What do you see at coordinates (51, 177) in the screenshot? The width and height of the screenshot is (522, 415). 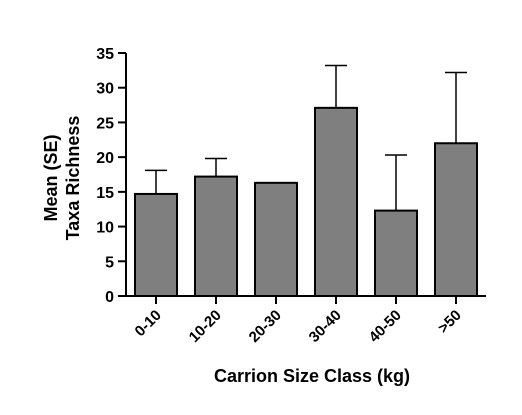 I see `y-axis-label-line-1: Mean (SE)` at bounding box center [51, 177].